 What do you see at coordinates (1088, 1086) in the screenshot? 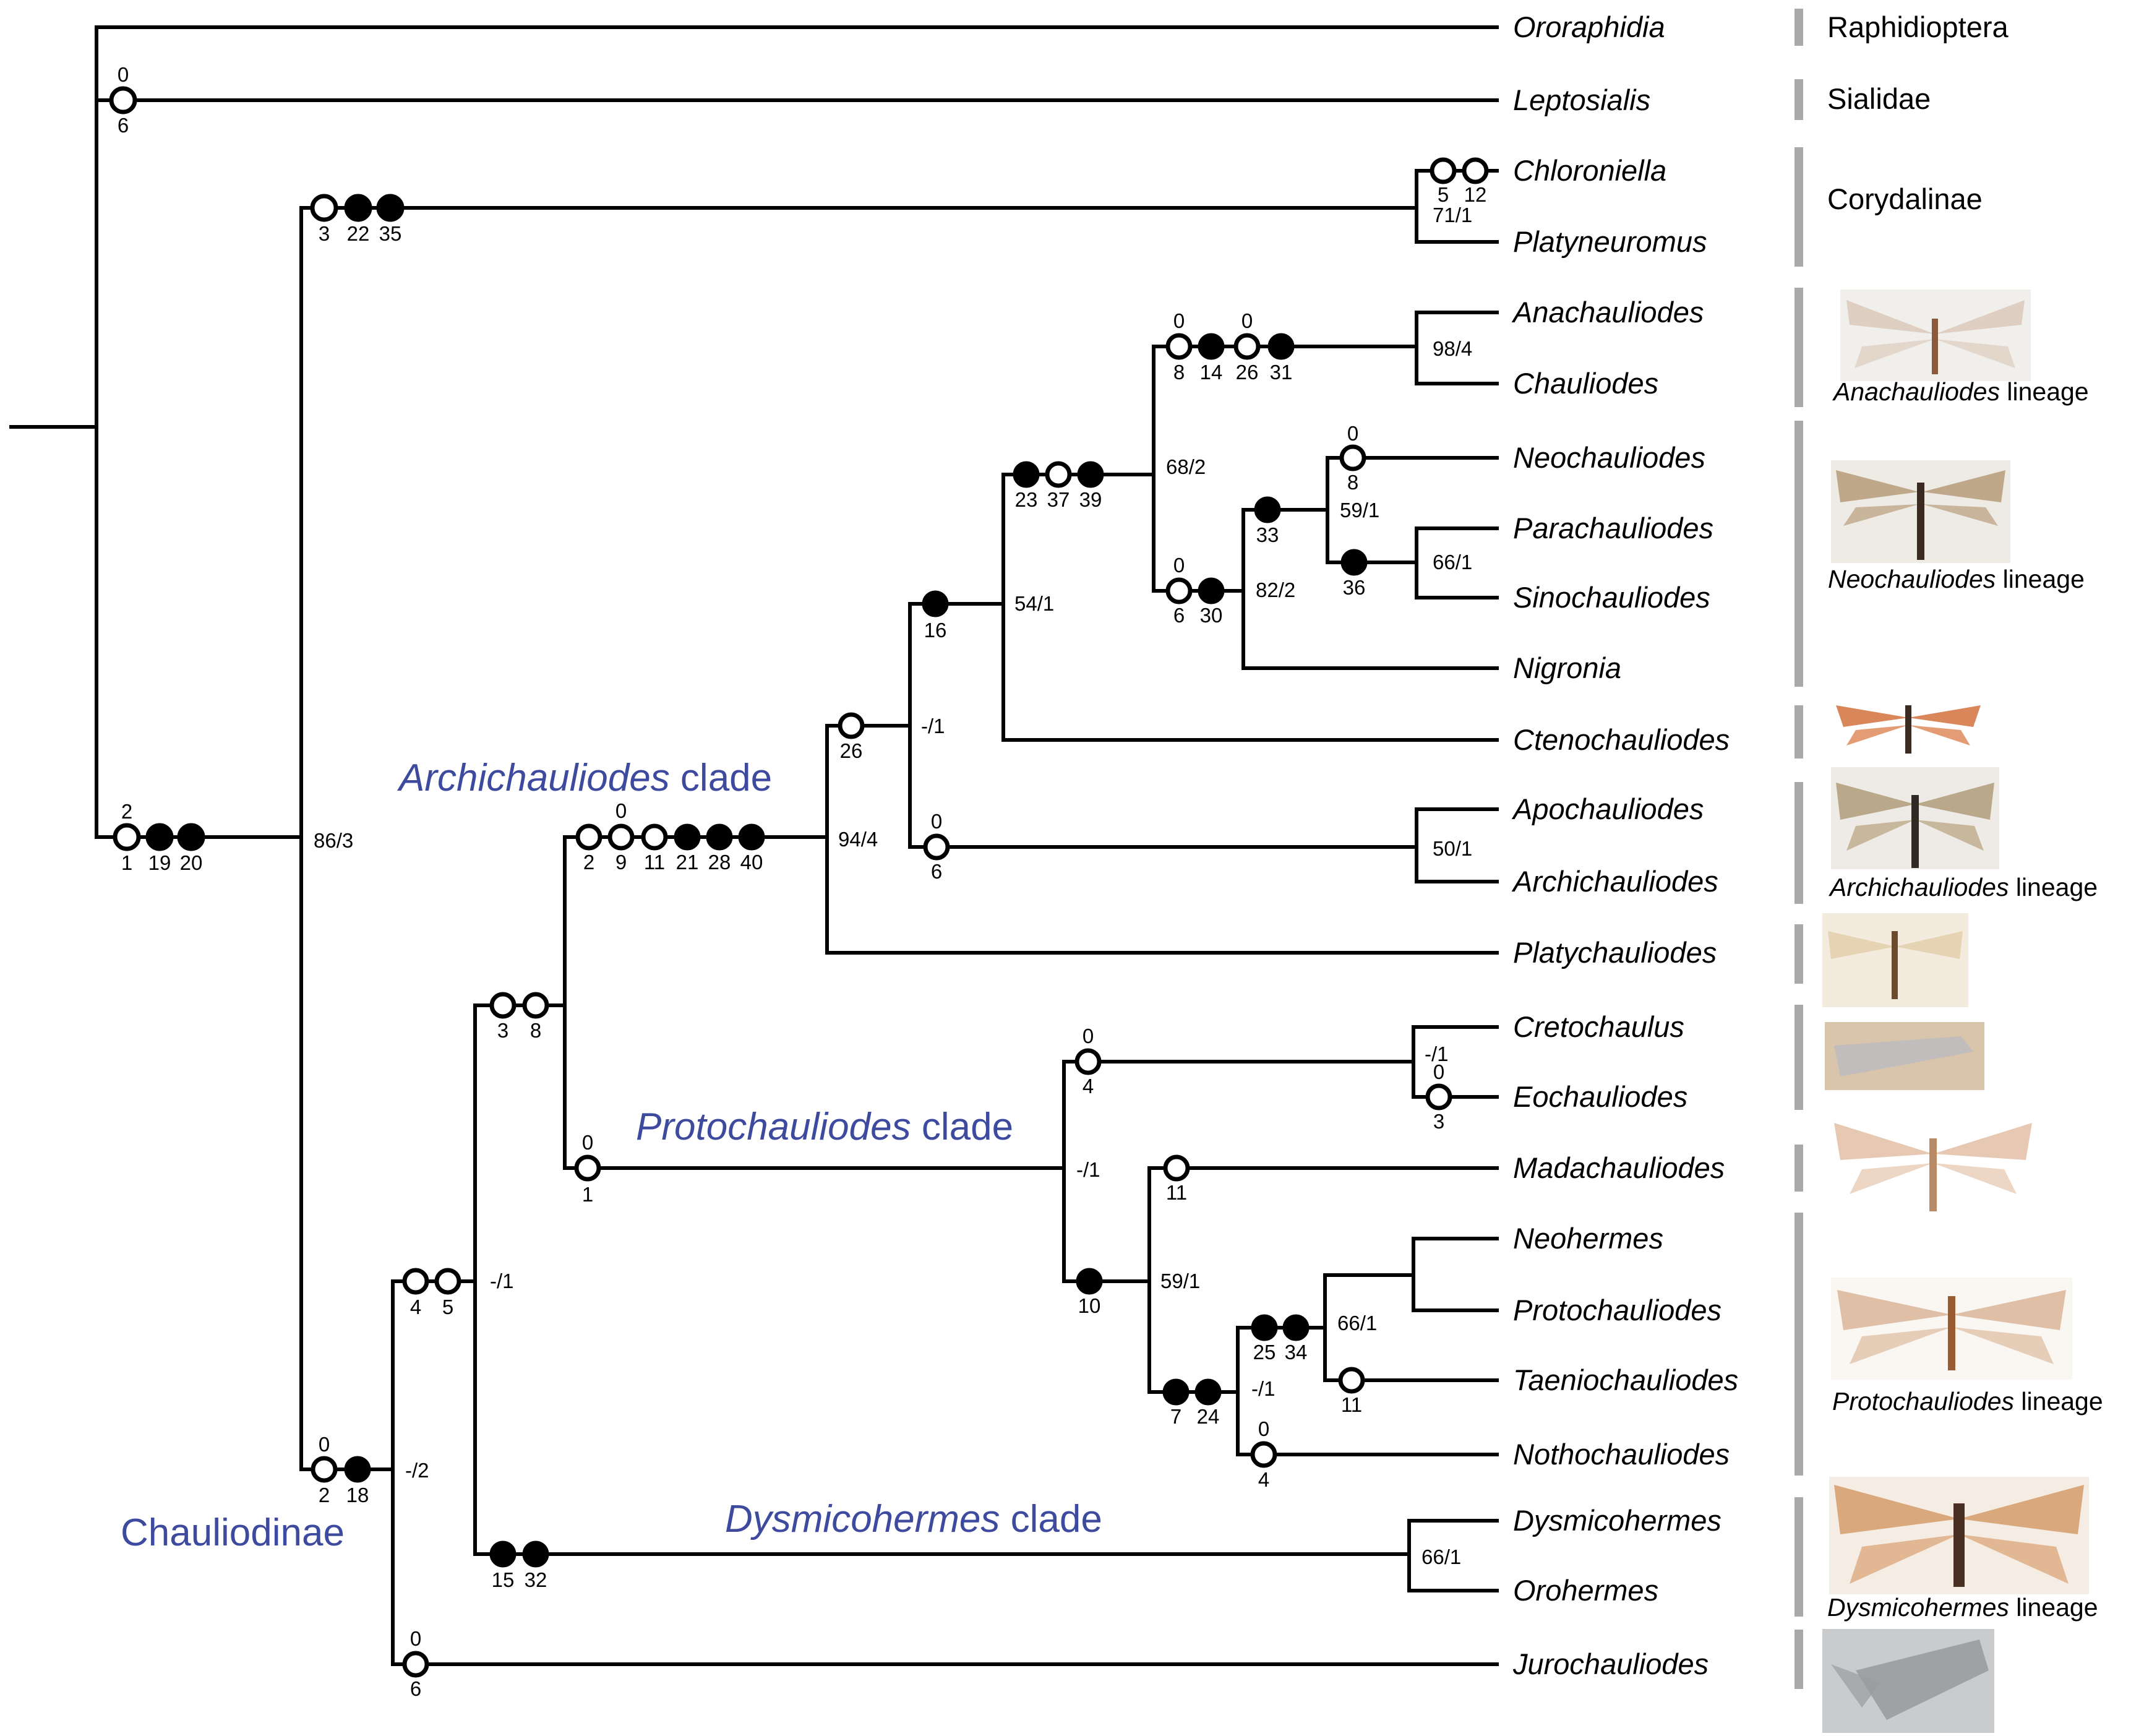
I see `char-label: 4` at bounding box center [1088, 1086].